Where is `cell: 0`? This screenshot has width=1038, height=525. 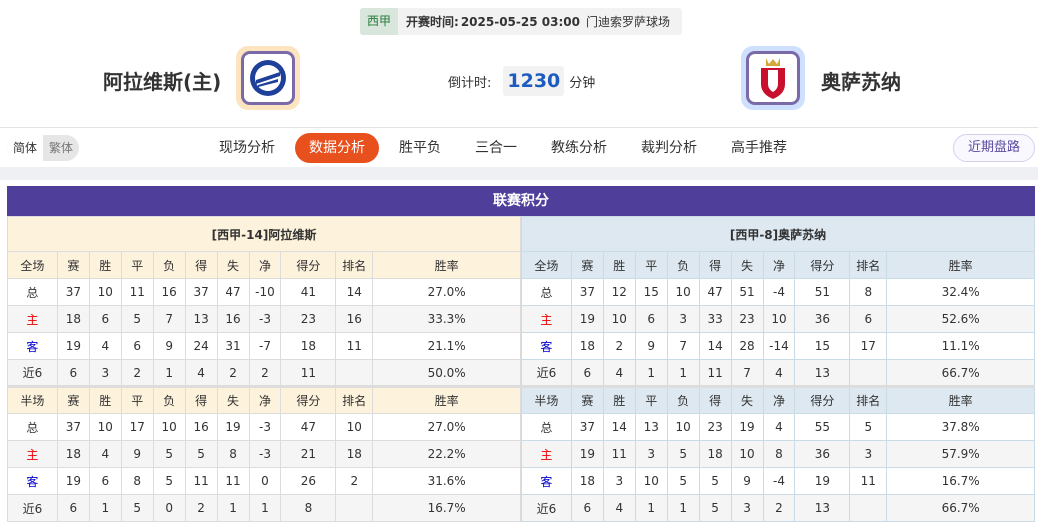 cell: 0 is located at coordinates (169, 508).